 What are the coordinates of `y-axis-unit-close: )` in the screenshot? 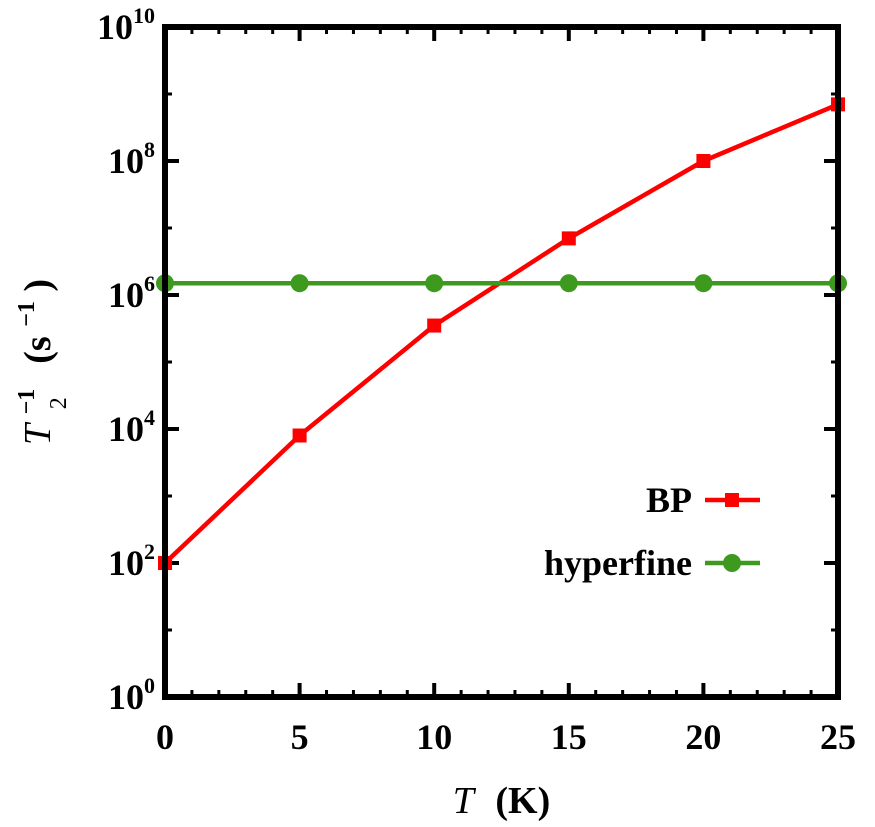 It's located at (38, 285).